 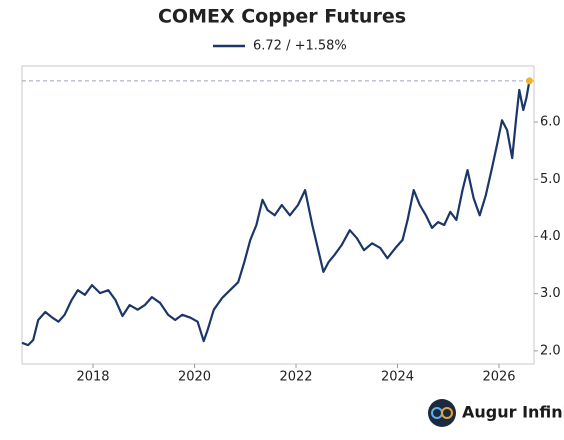 What do you see at coordinates (282, 17) in the screenshot?
I see `chart-title: COMEX Copper Futures` at bounding box center [282, 17].